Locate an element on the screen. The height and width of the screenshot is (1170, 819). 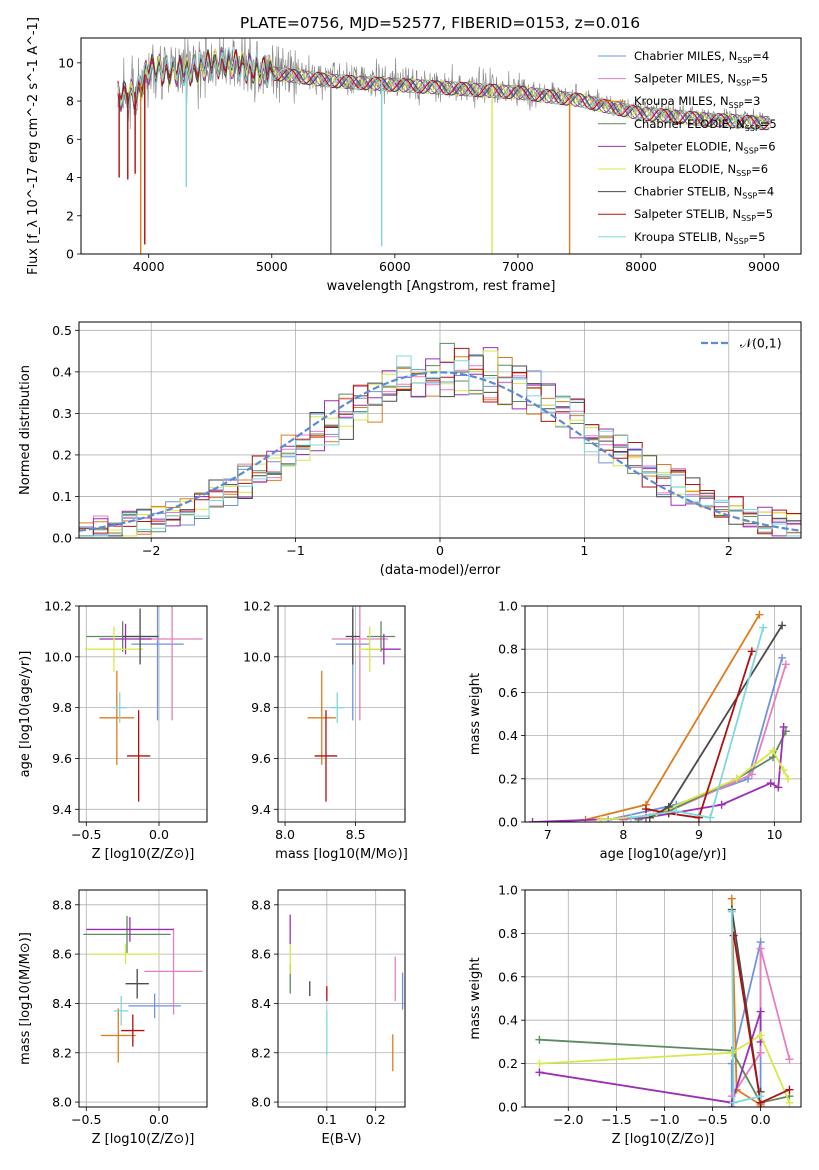
y-tick-label: 10.2 is located at coordinates (58, 606).